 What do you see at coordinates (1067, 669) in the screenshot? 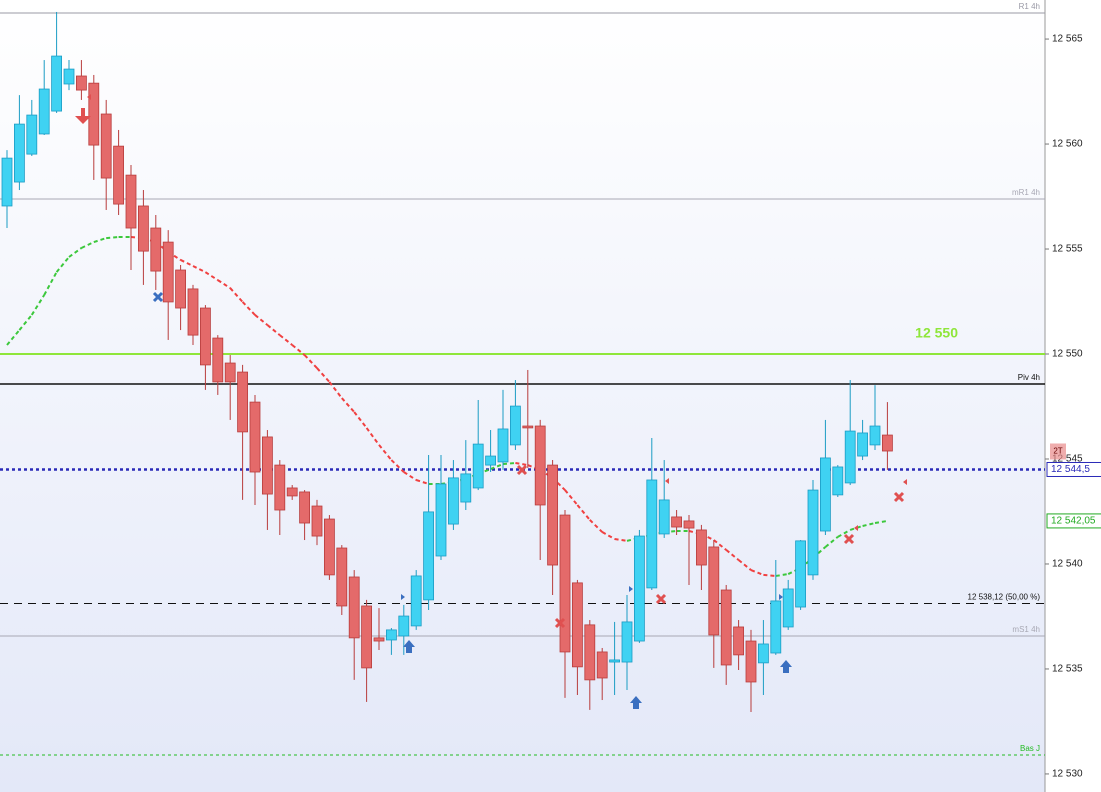
I see `y-tick-label: 12 535` at bounding box center [1067, 669].